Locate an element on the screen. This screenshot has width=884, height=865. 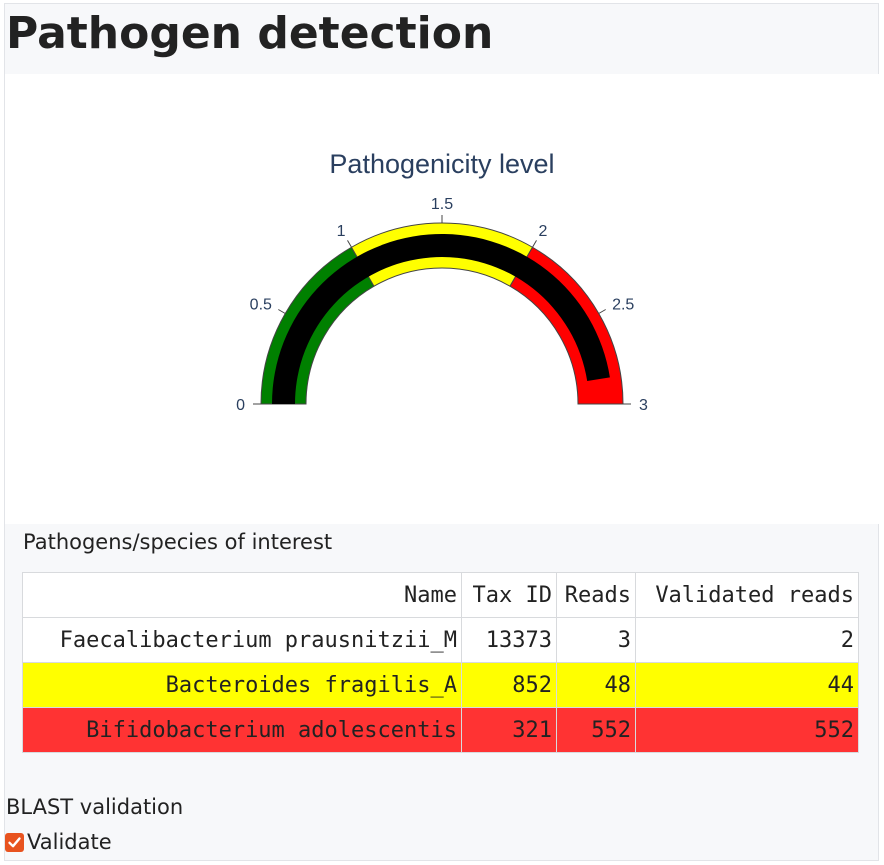
gauge-tick-label: 2.5 is located at coordinates (623, 305).